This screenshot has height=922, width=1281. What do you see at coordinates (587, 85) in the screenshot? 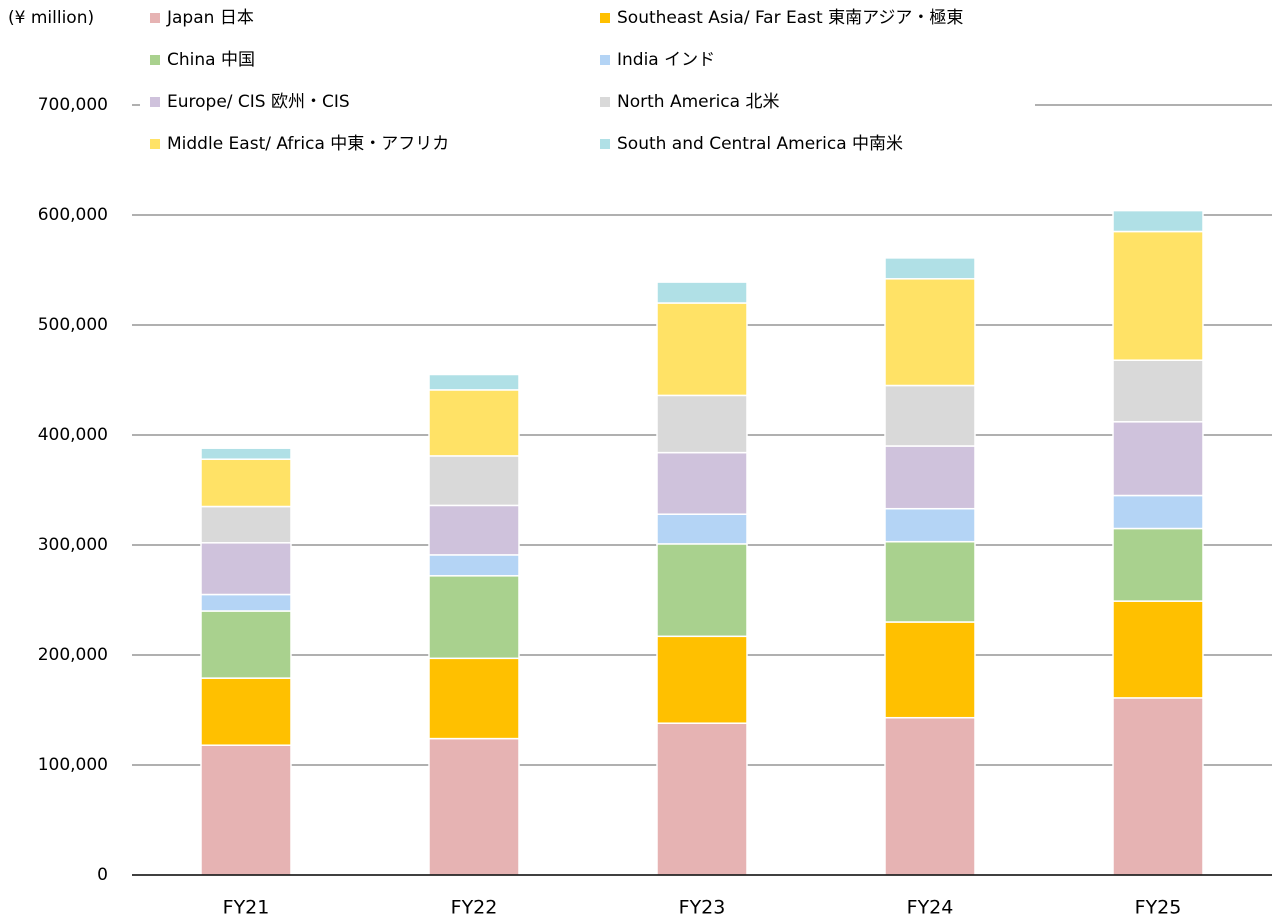
I see `legend-background` at bounding box center [587, 85].